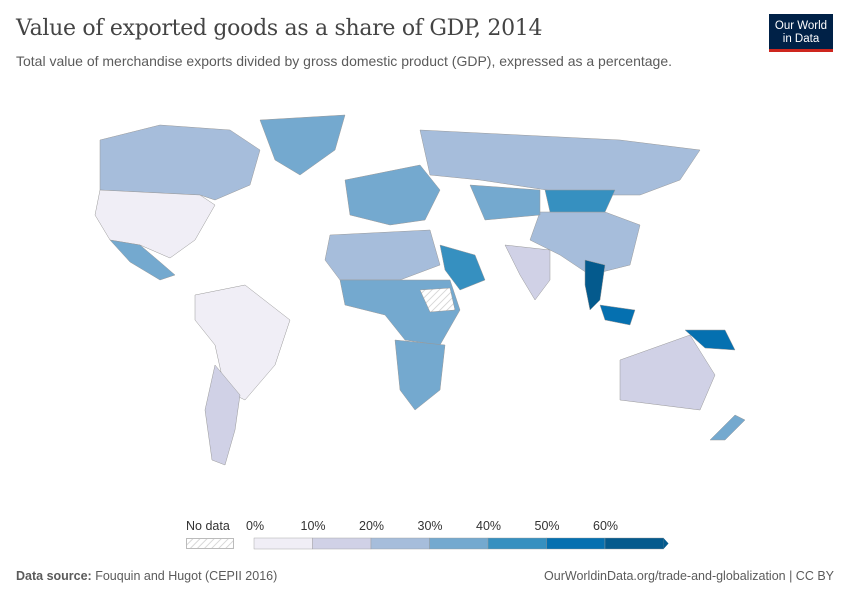 The image size is (850, 600). What do you see at coordinates (430, 526) in the screenshot?
I see `legend-tick-label: 30%` at bounding box center [430, 526].